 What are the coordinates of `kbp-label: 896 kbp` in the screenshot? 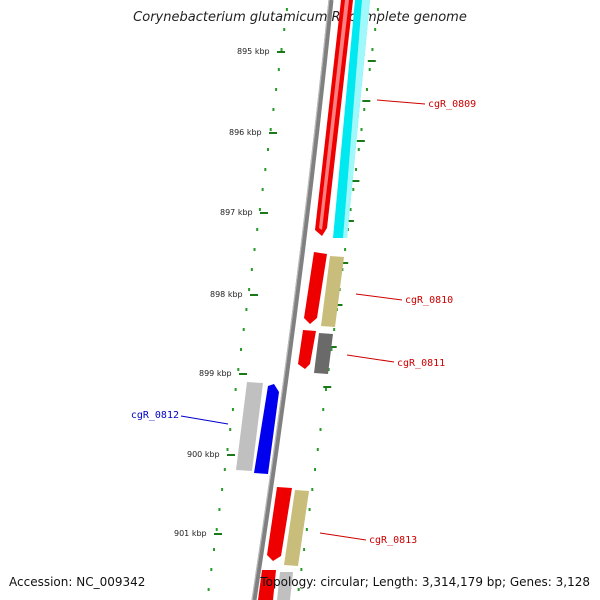 It's located at (245, 132).